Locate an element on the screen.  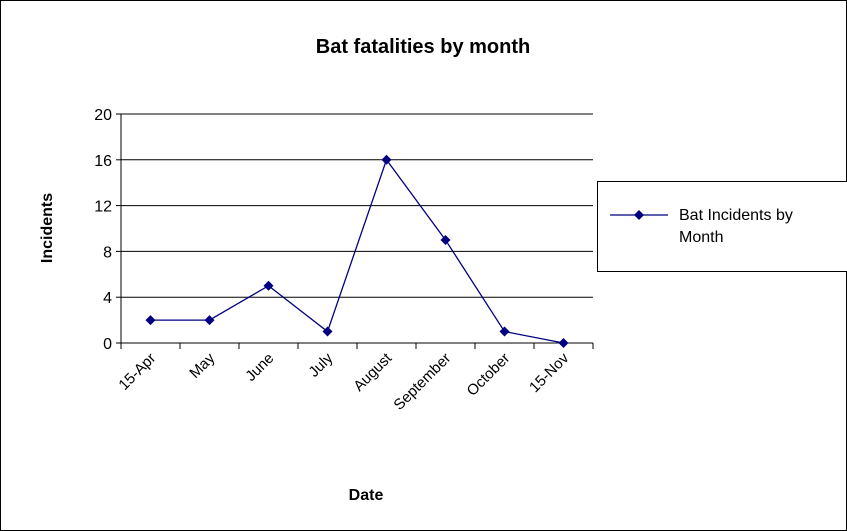
chart-title: Bat fatalities by month is located at coordinates (423, 47).